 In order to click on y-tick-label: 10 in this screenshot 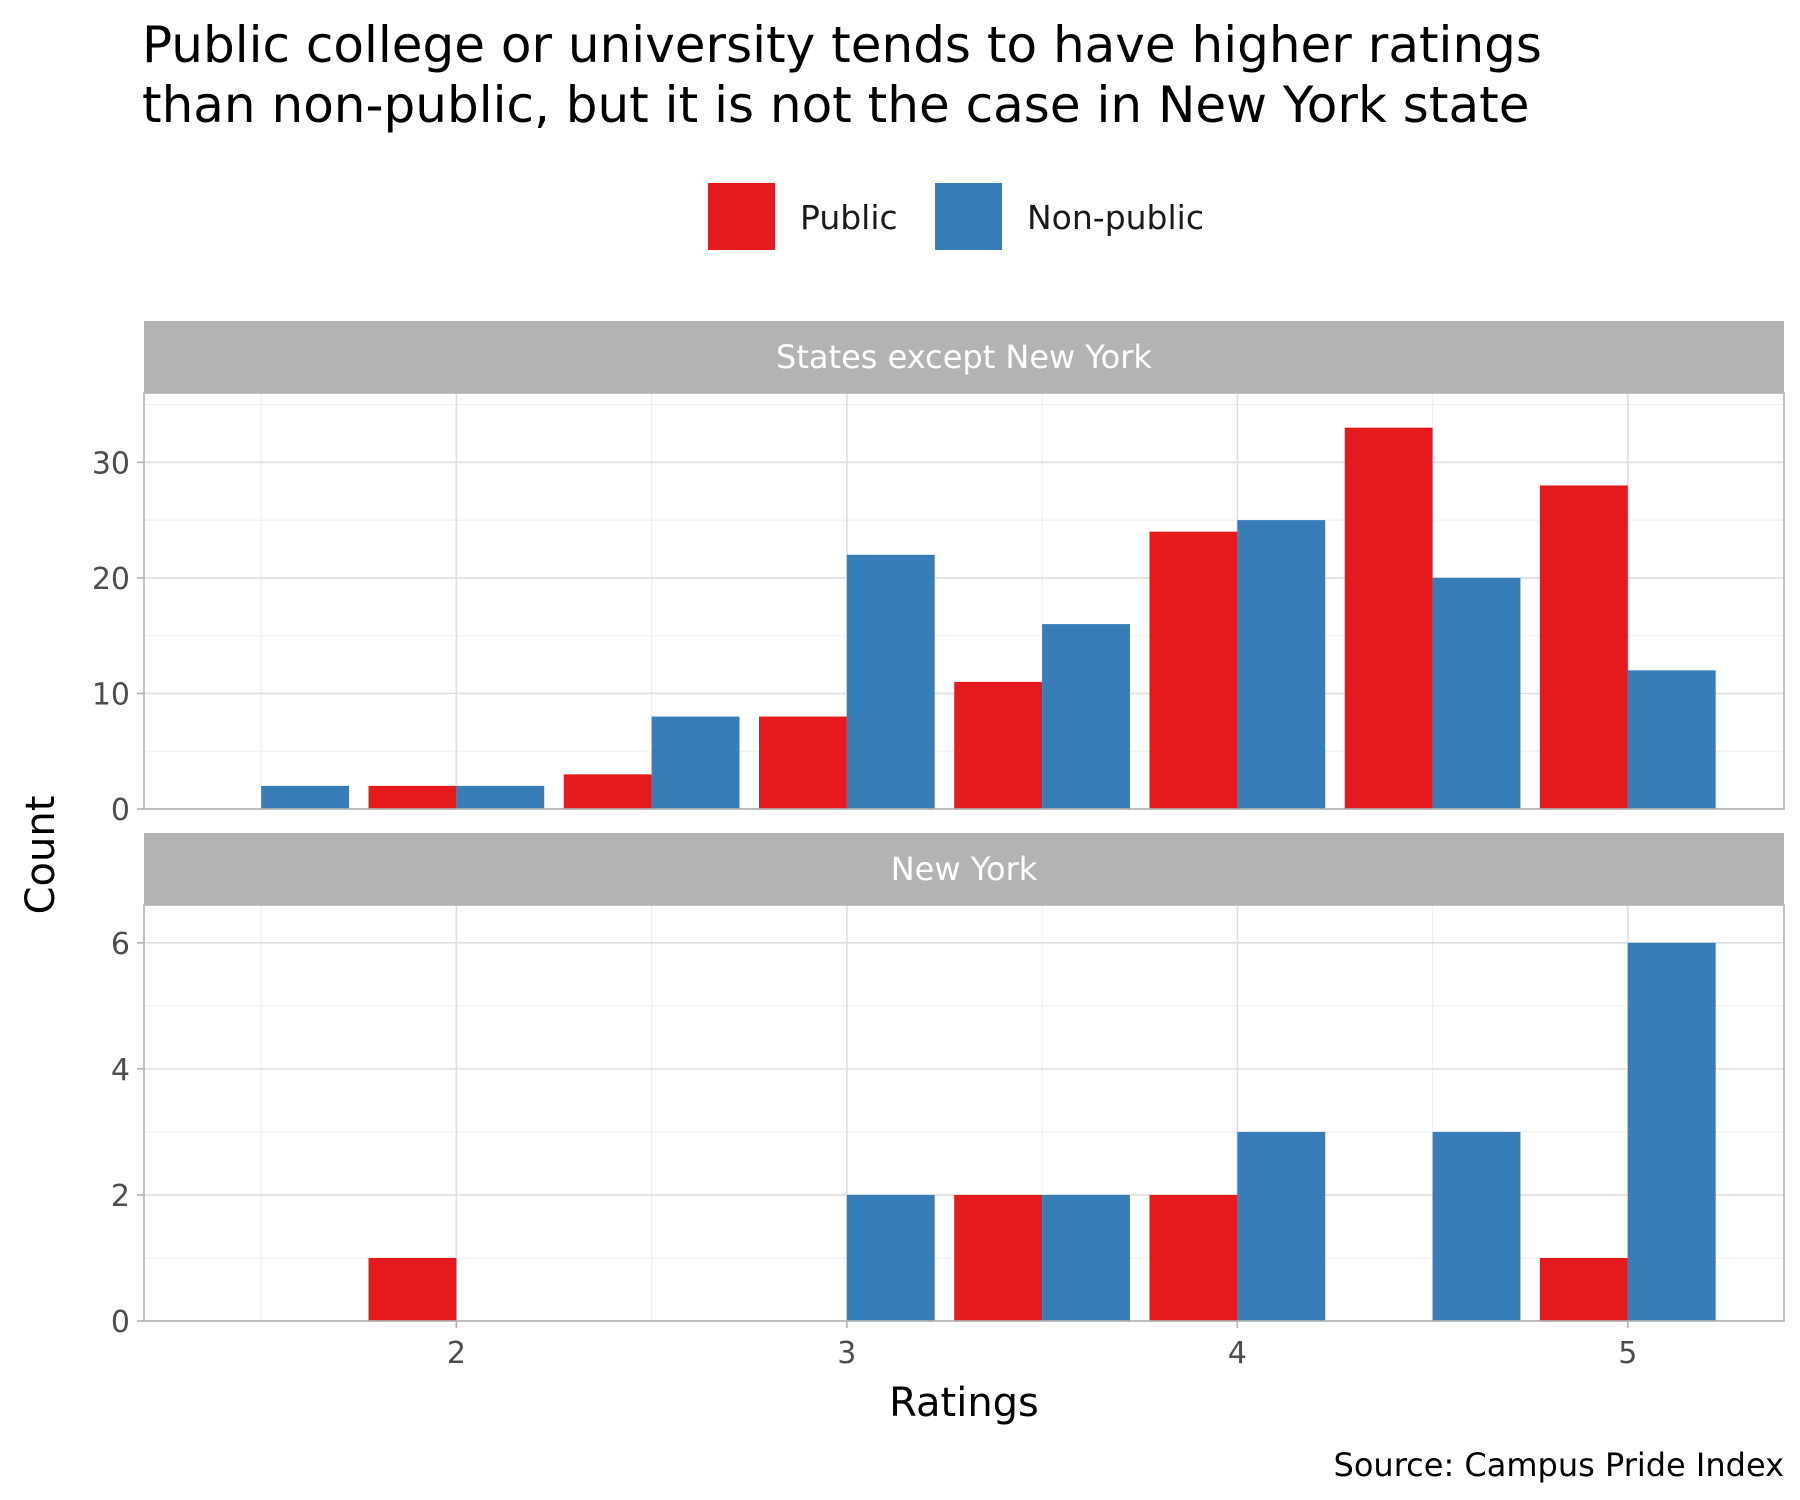, I will do `click(111, 694)`.